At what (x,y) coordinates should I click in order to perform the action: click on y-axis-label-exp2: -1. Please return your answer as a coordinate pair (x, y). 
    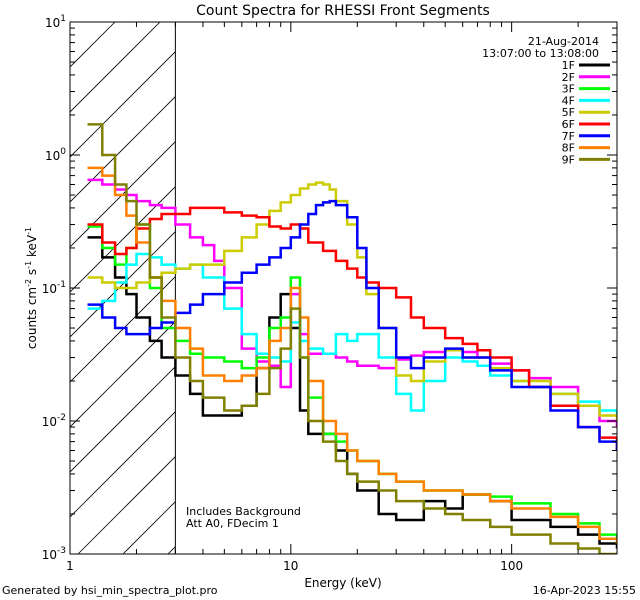
    Looking at the image, I should click on (28, 265).